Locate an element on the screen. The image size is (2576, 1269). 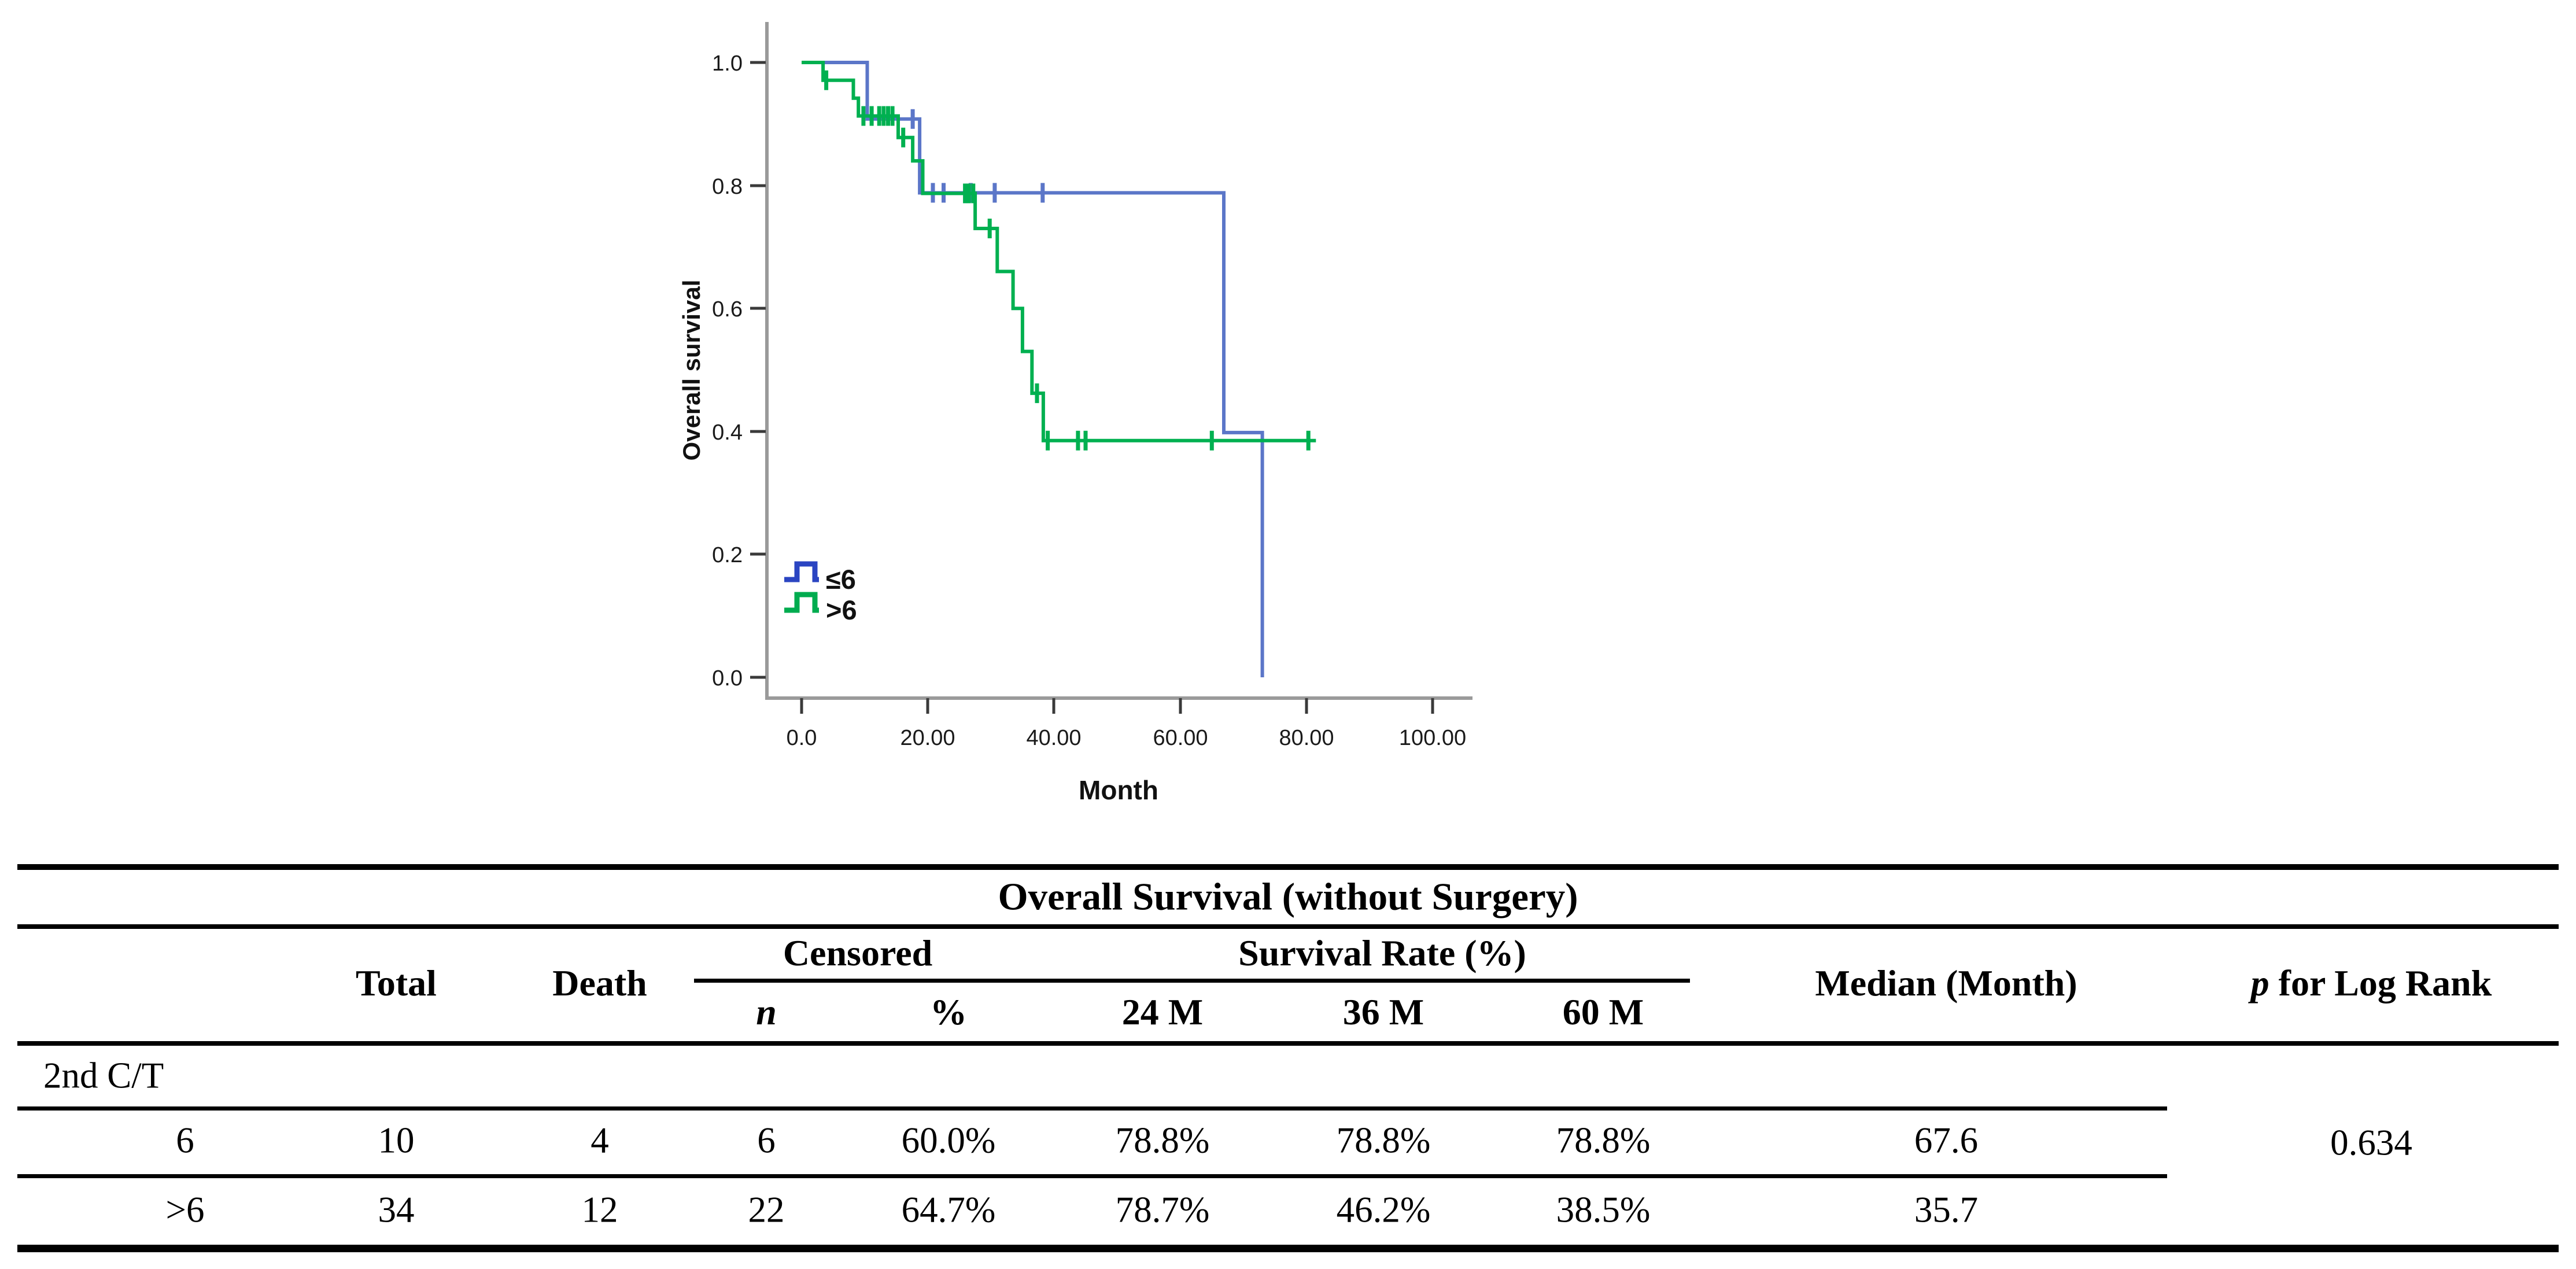
y-axis-ticks is located at coordinates (758, 370).